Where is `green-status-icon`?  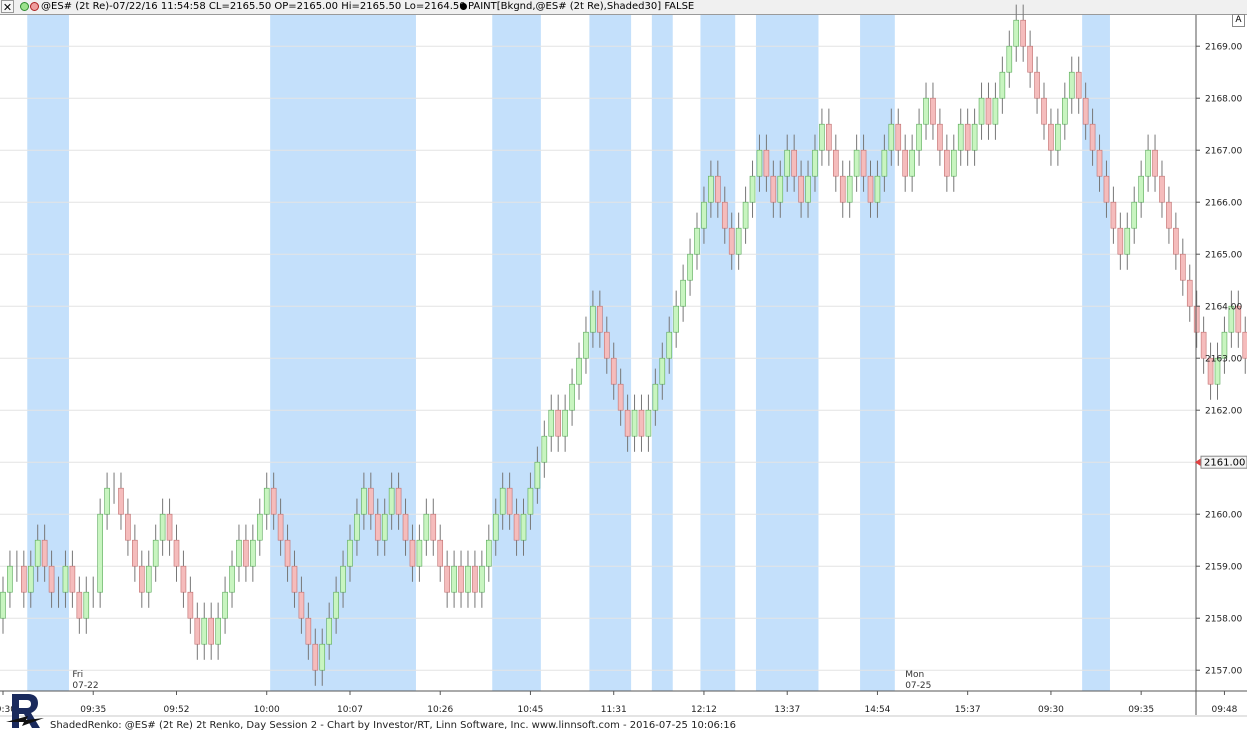 green-status-icon is located at coordinates (24, 6).